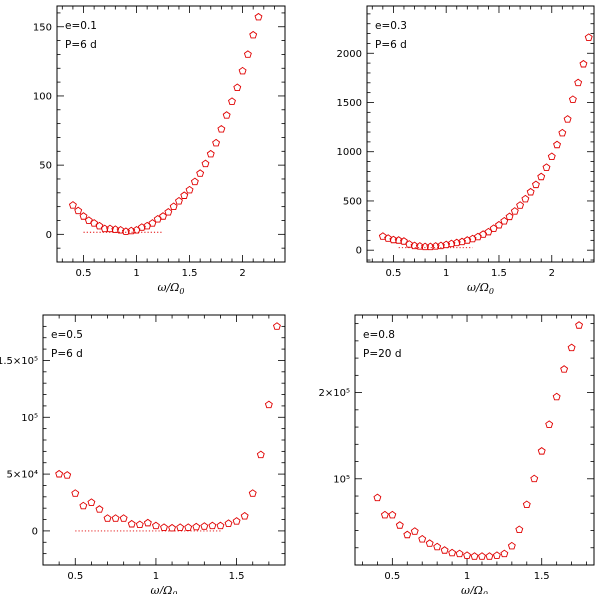 This screenshot has height=594, width=600. Describe the element at coordinates (352, 201) in the screenshot. I see `y-tick-label: 500` at that location.